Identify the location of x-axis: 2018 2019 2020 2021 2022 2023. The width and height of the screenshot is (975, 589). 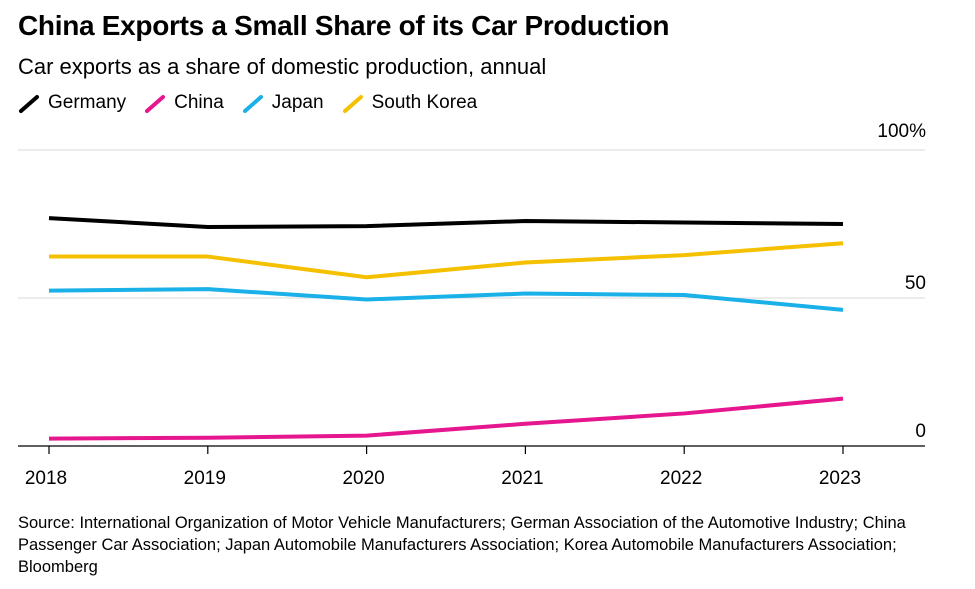
(471, 467).